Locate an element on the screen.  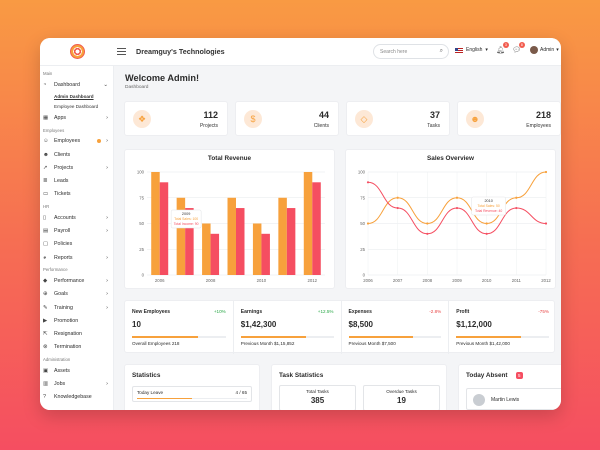
tooltip-income: Total Income: 90 is located at coordinates (186, 224).